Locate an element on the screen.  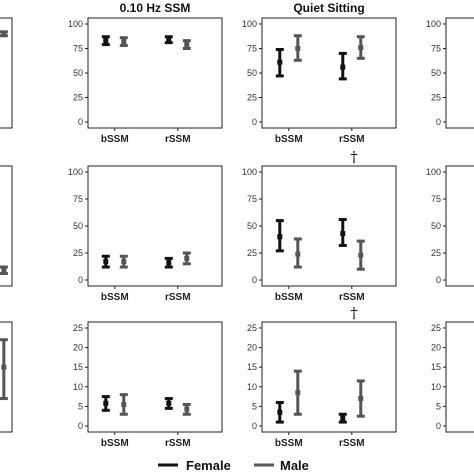
panel-r1-c0: M is located at coordinates (6, 226).